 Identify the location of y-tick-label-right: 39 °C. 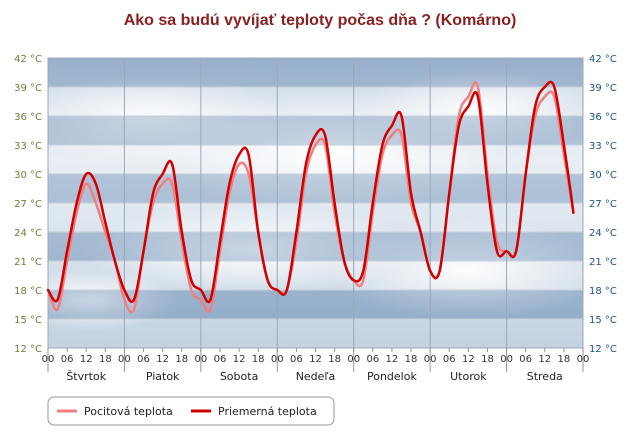
(603, 88).